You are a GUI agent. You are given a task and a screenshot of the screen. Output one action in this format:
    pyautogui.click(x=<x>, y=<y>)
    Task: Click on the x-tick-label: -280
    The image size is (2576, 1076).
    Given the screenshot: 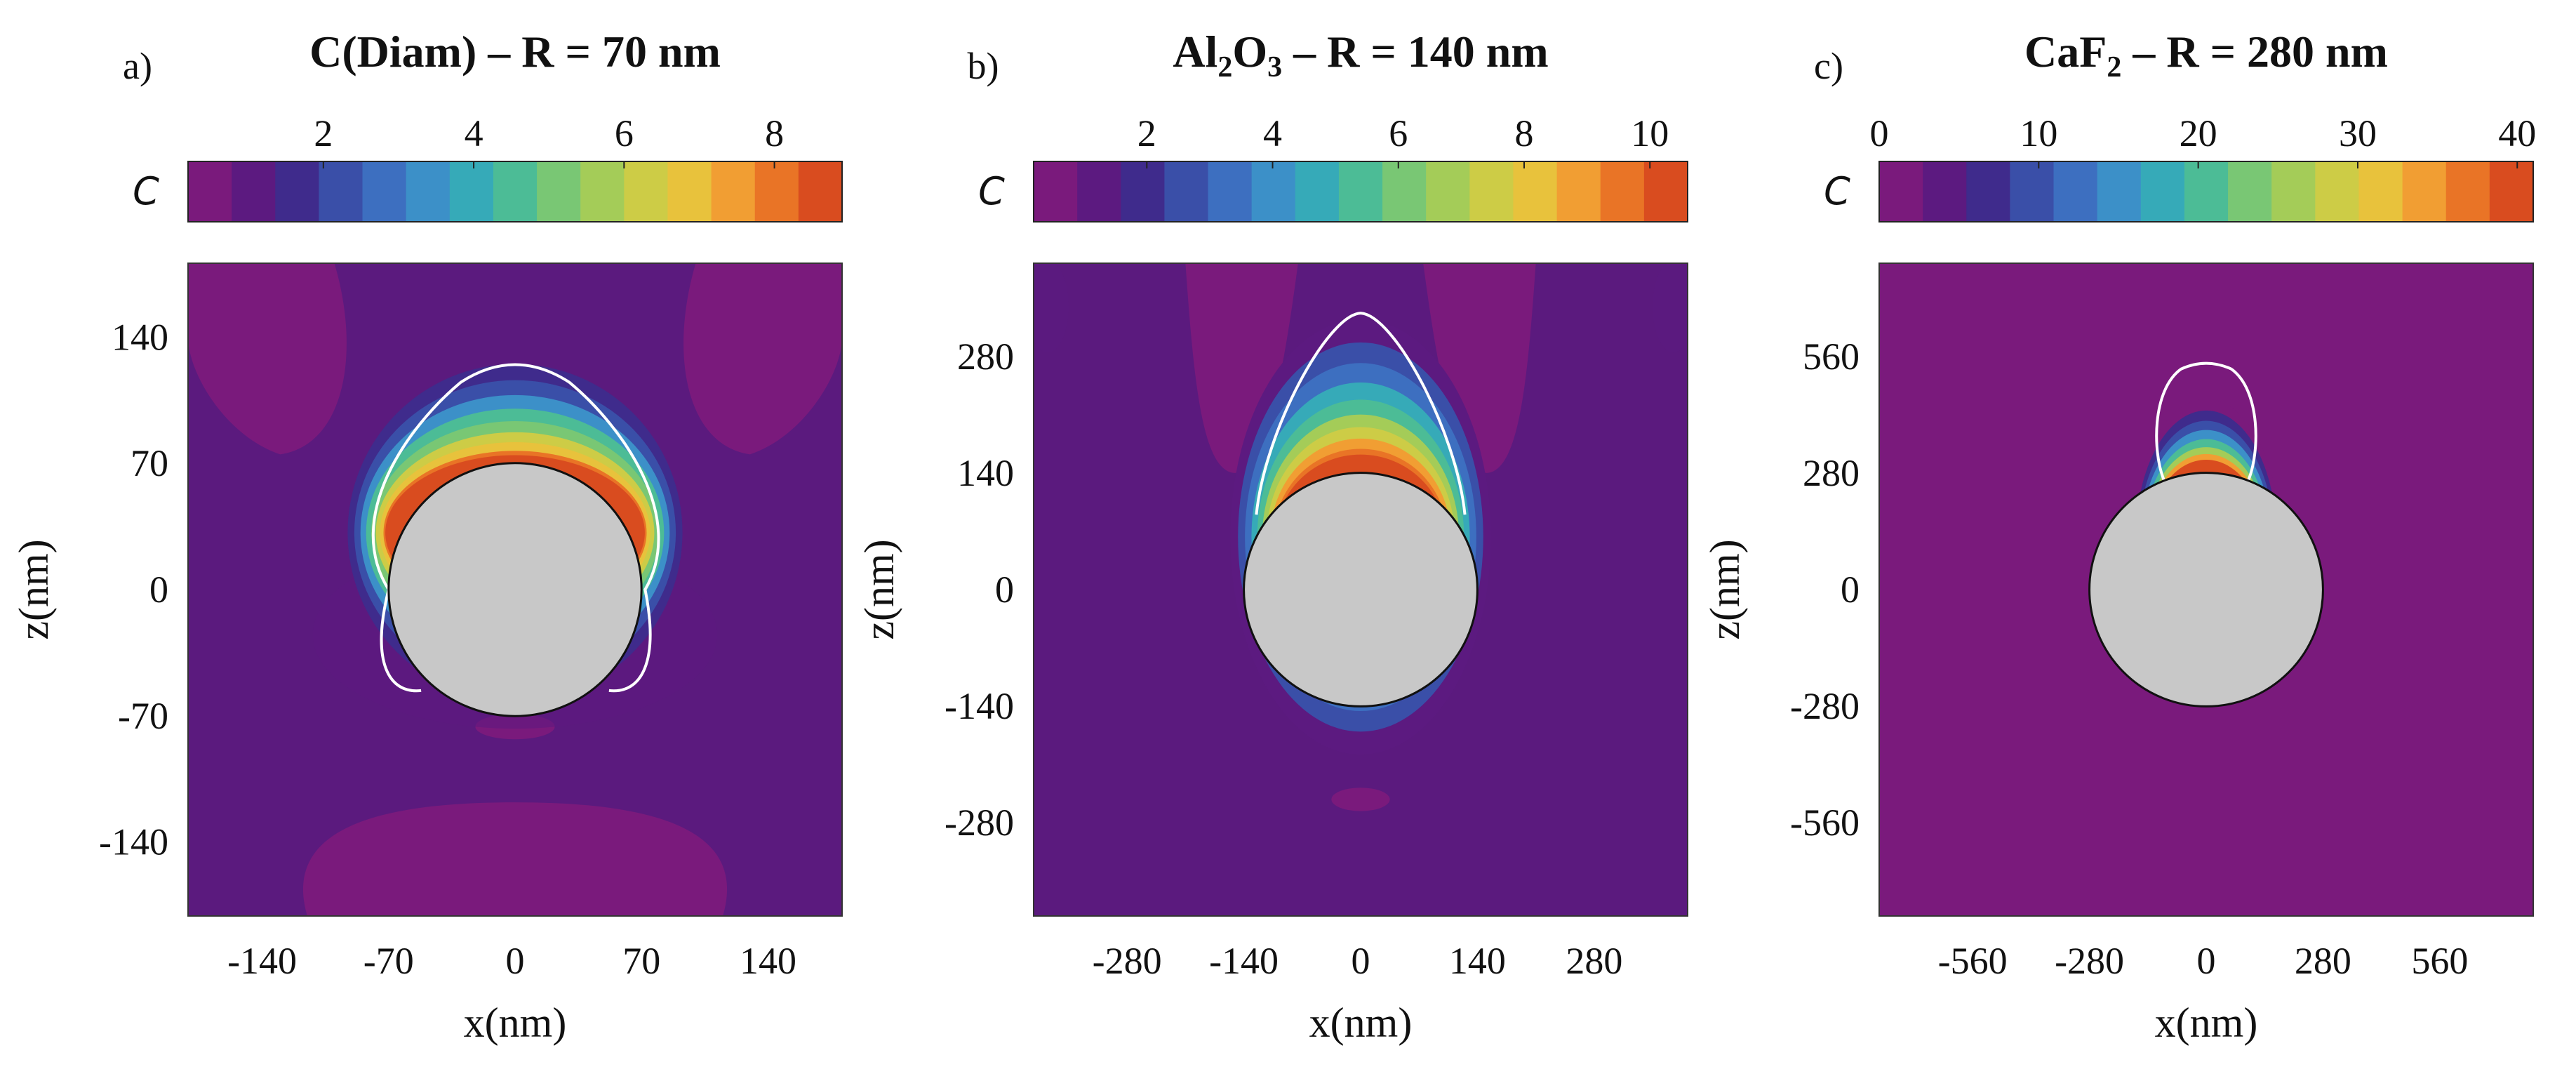 What is the action you would take?
    pyautogui.click(x=2089, y=961)
    